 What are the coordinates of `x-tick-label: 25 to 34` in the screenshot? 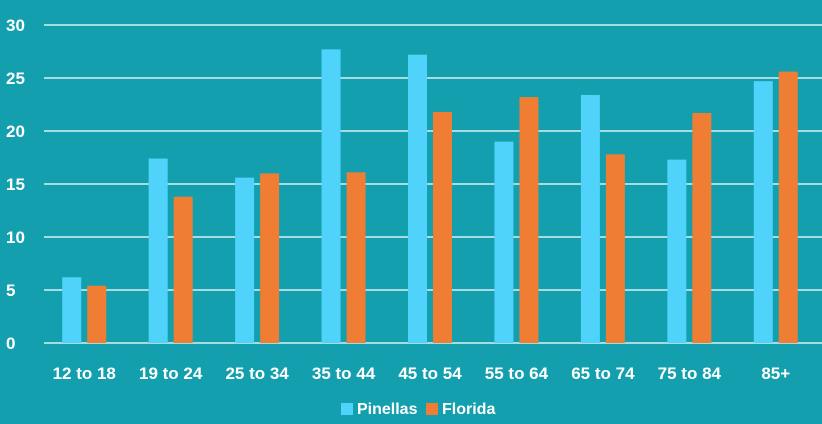 It's located at (257, 373).